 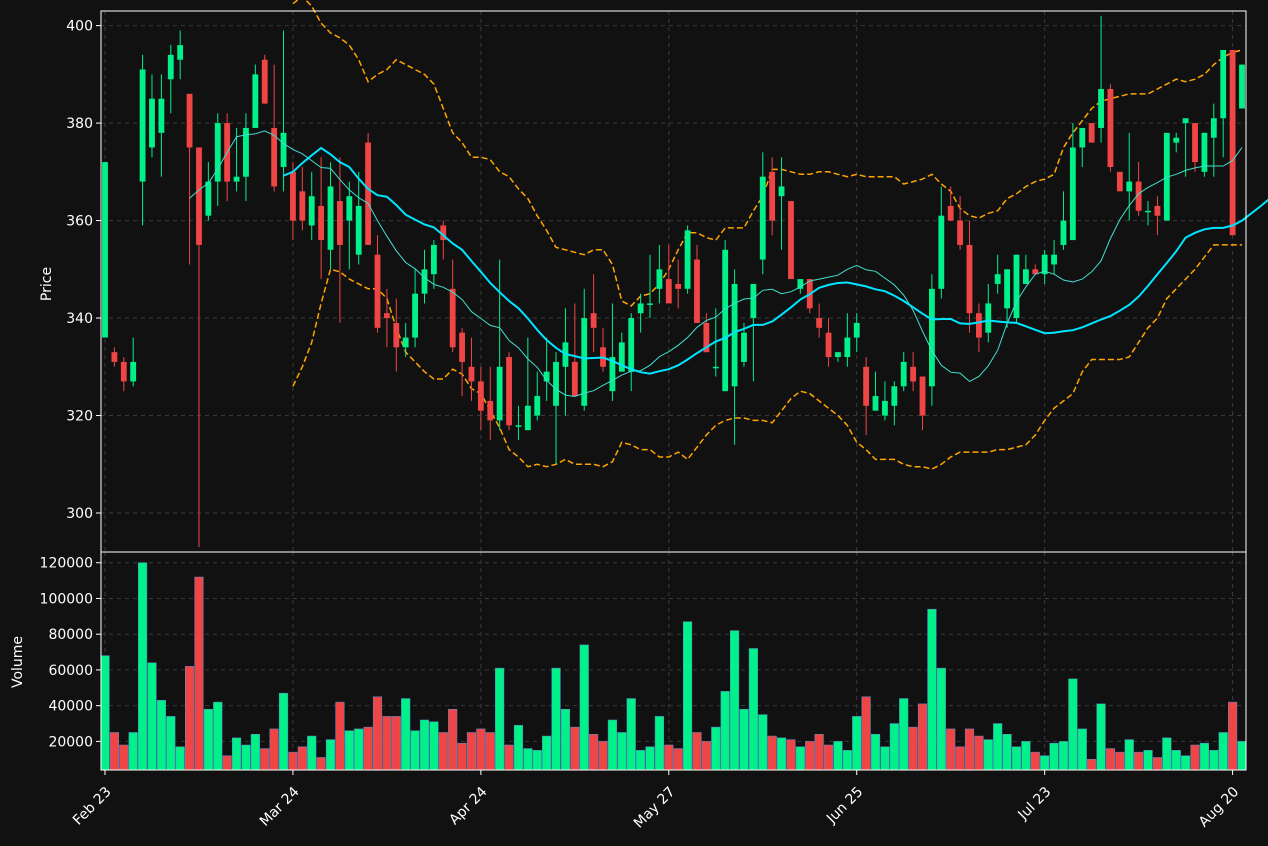 What do you see at coordinates (79, 124) in the screenshot?
I see `price-y-tick-label: 380` at bounding box center [79, 124].